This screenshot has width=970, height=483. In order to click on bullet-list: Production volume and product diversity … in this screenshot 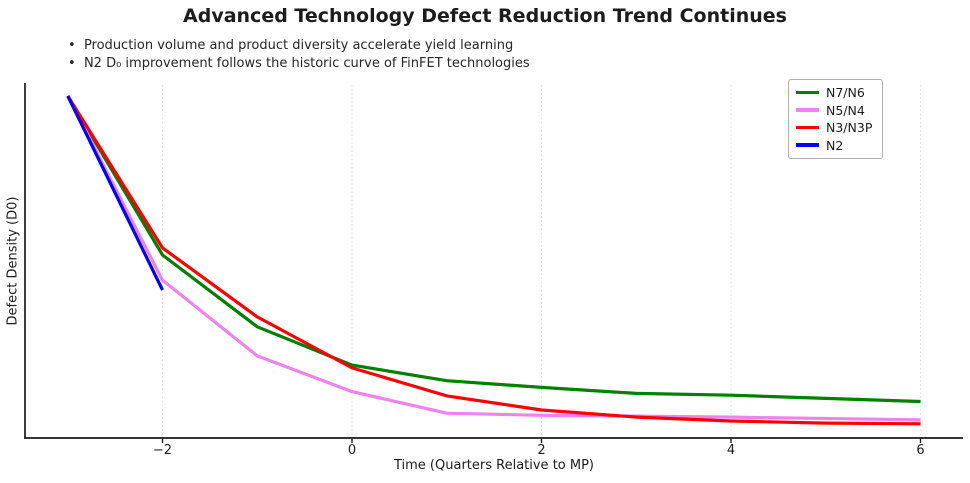, I will do `click(299, 54)`.